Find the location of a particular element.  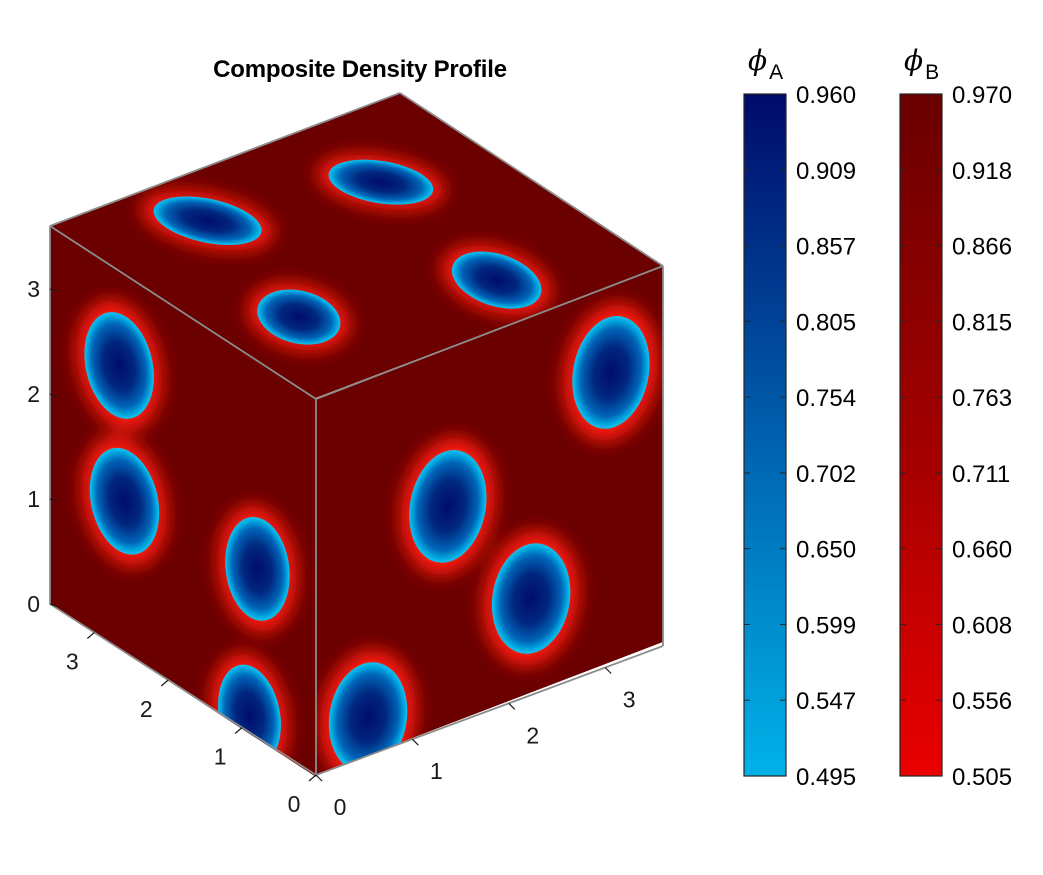

phi-b-tick-label: 0.763 is located at coordinates (982, 398).